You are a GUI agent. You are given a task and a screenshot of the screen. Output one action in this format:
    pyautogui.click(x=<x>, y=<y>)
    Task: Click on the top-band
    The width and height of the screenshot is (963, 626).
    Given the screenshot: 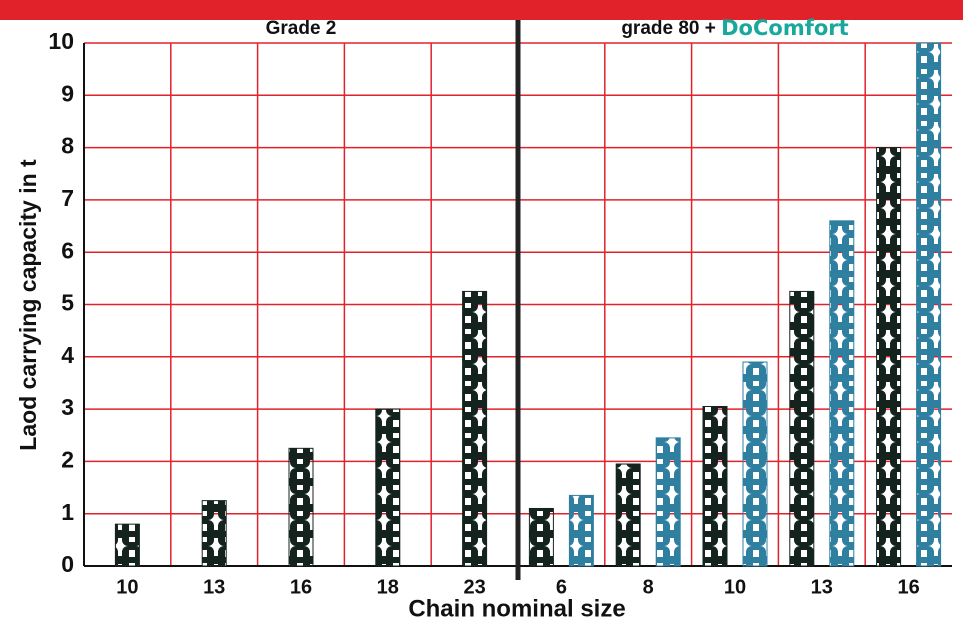 What is the action you would take?
    pyautogui.click(x=481, y=10)
    